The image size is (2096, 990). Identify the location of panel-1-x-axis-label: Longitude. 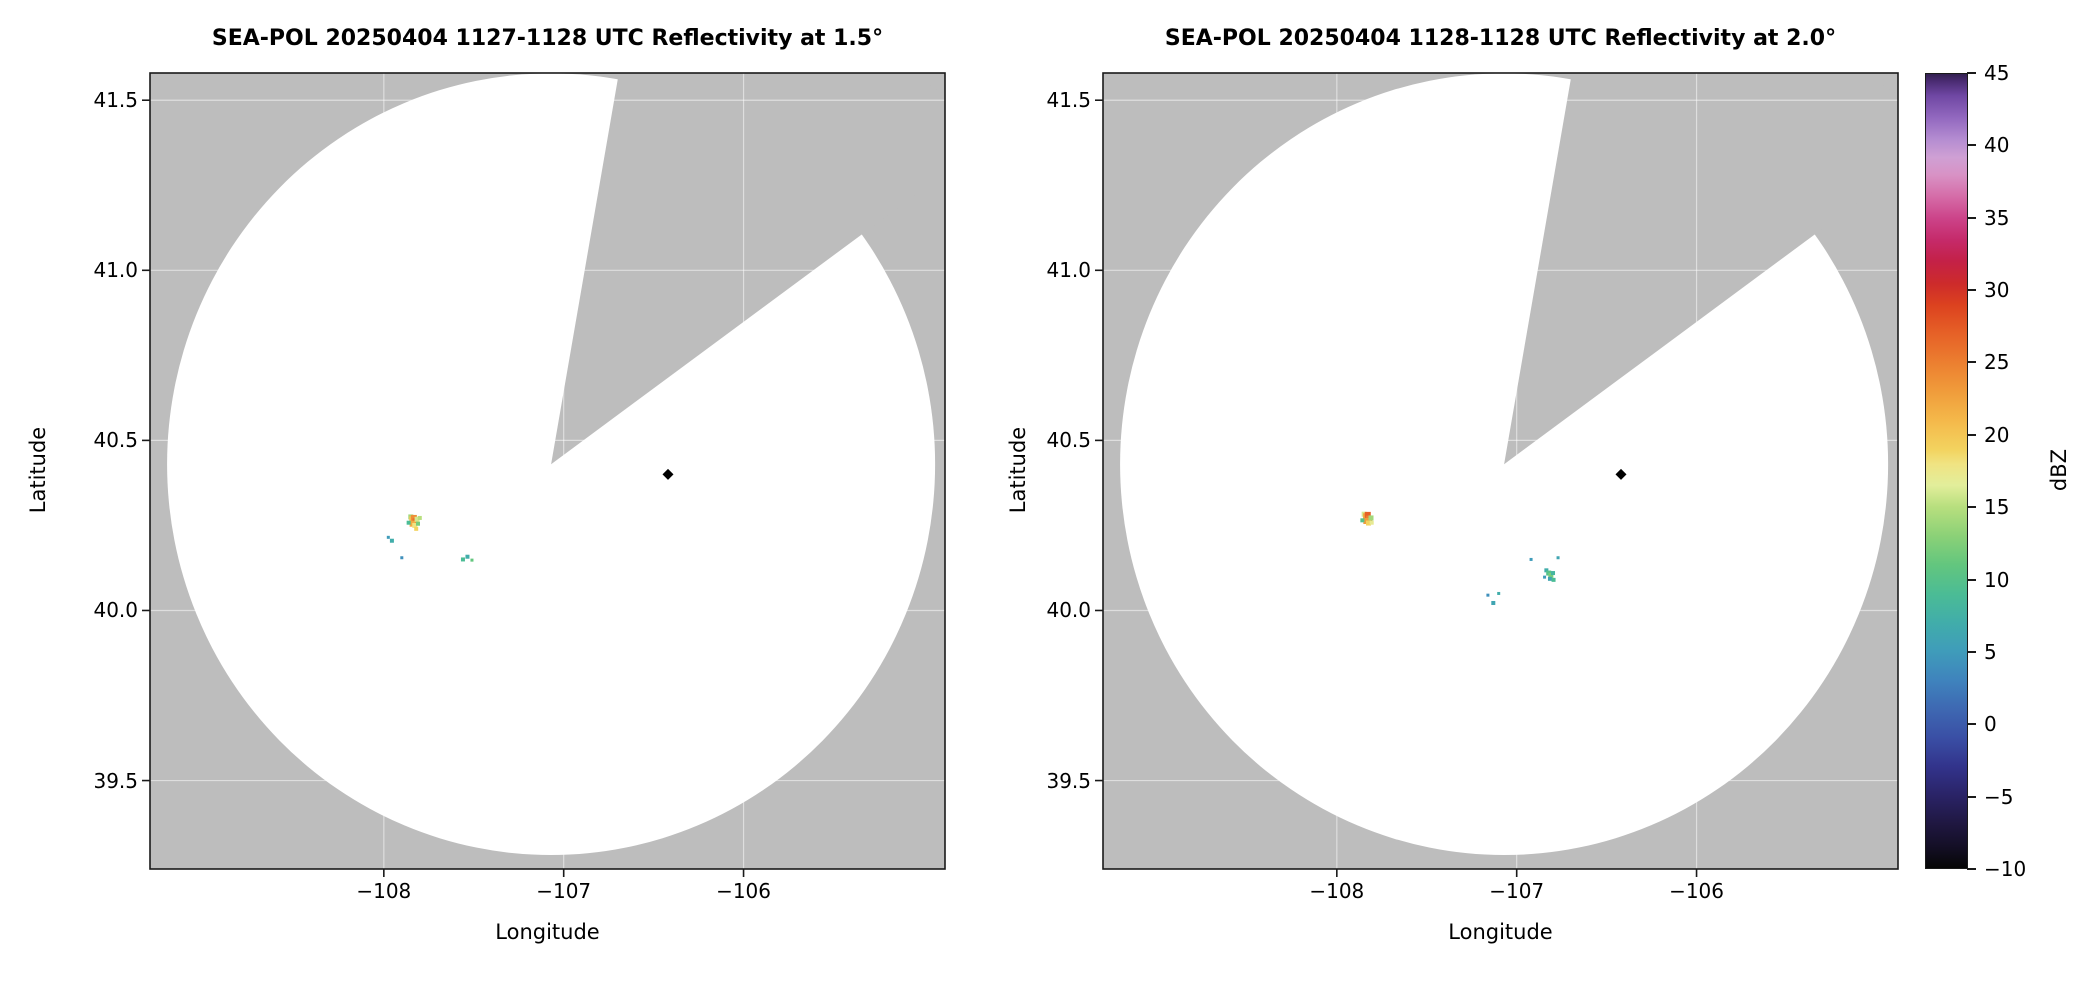
(547, 932).